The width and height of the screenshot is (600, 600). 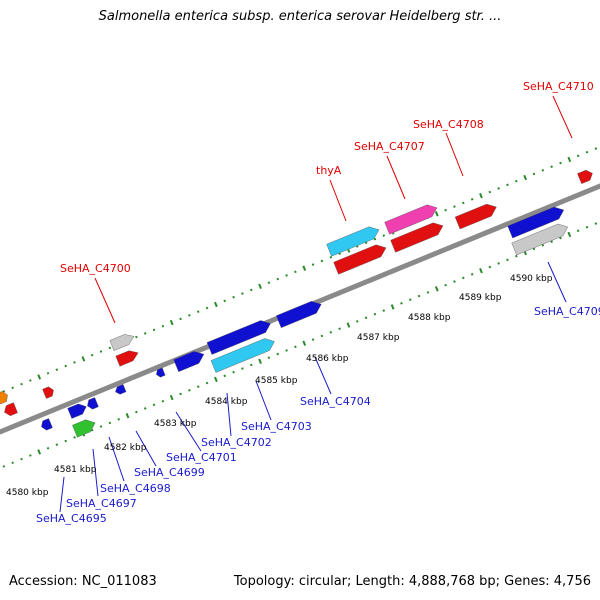 What do you see at coordinates (175, 424) in the screenshot?
I see `kbp-label: 4583 kbp` at bounding box center [175, 424].